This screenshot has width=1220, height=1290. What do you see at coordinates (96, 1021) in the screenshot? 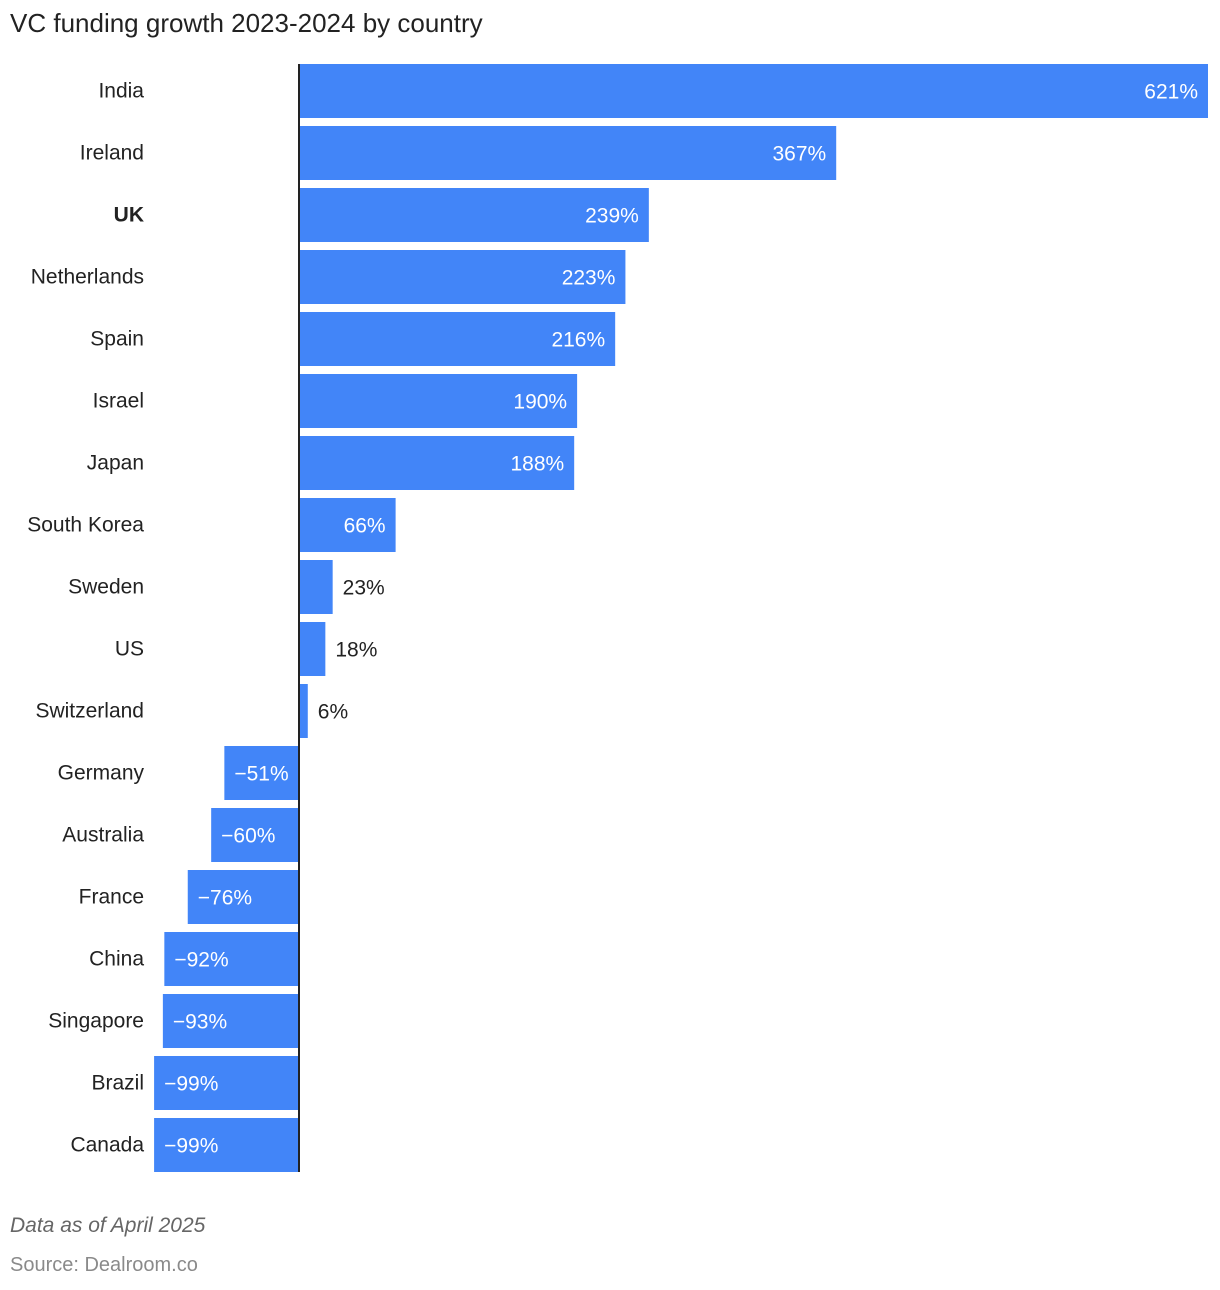
I see `category-label-singapore: Singapore` at bounding box center [96, 1021].